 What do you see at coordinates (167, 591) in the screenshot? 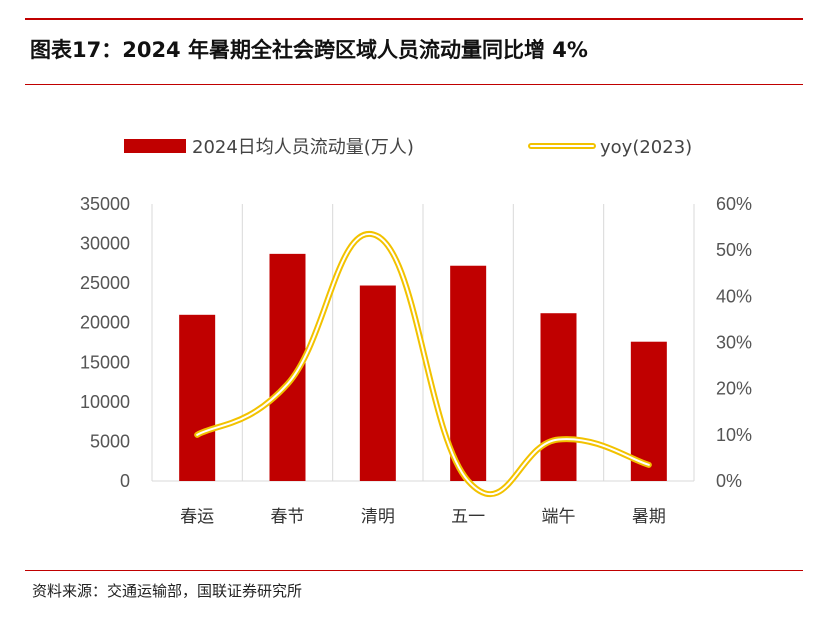
I see `source-note: 资料来源：交通运输部，国联证券研究所` at bounding box center [167, 591].